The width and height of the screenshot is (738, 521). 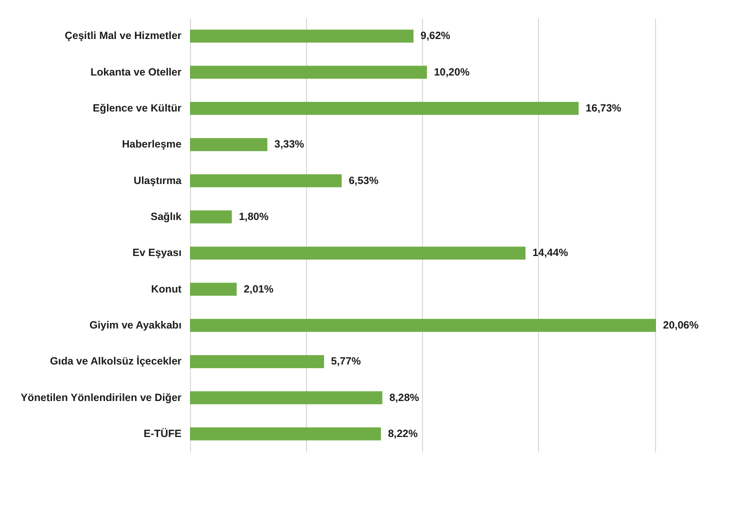 I want to click on data-label: 8,28%, so click(x=404, y=398).